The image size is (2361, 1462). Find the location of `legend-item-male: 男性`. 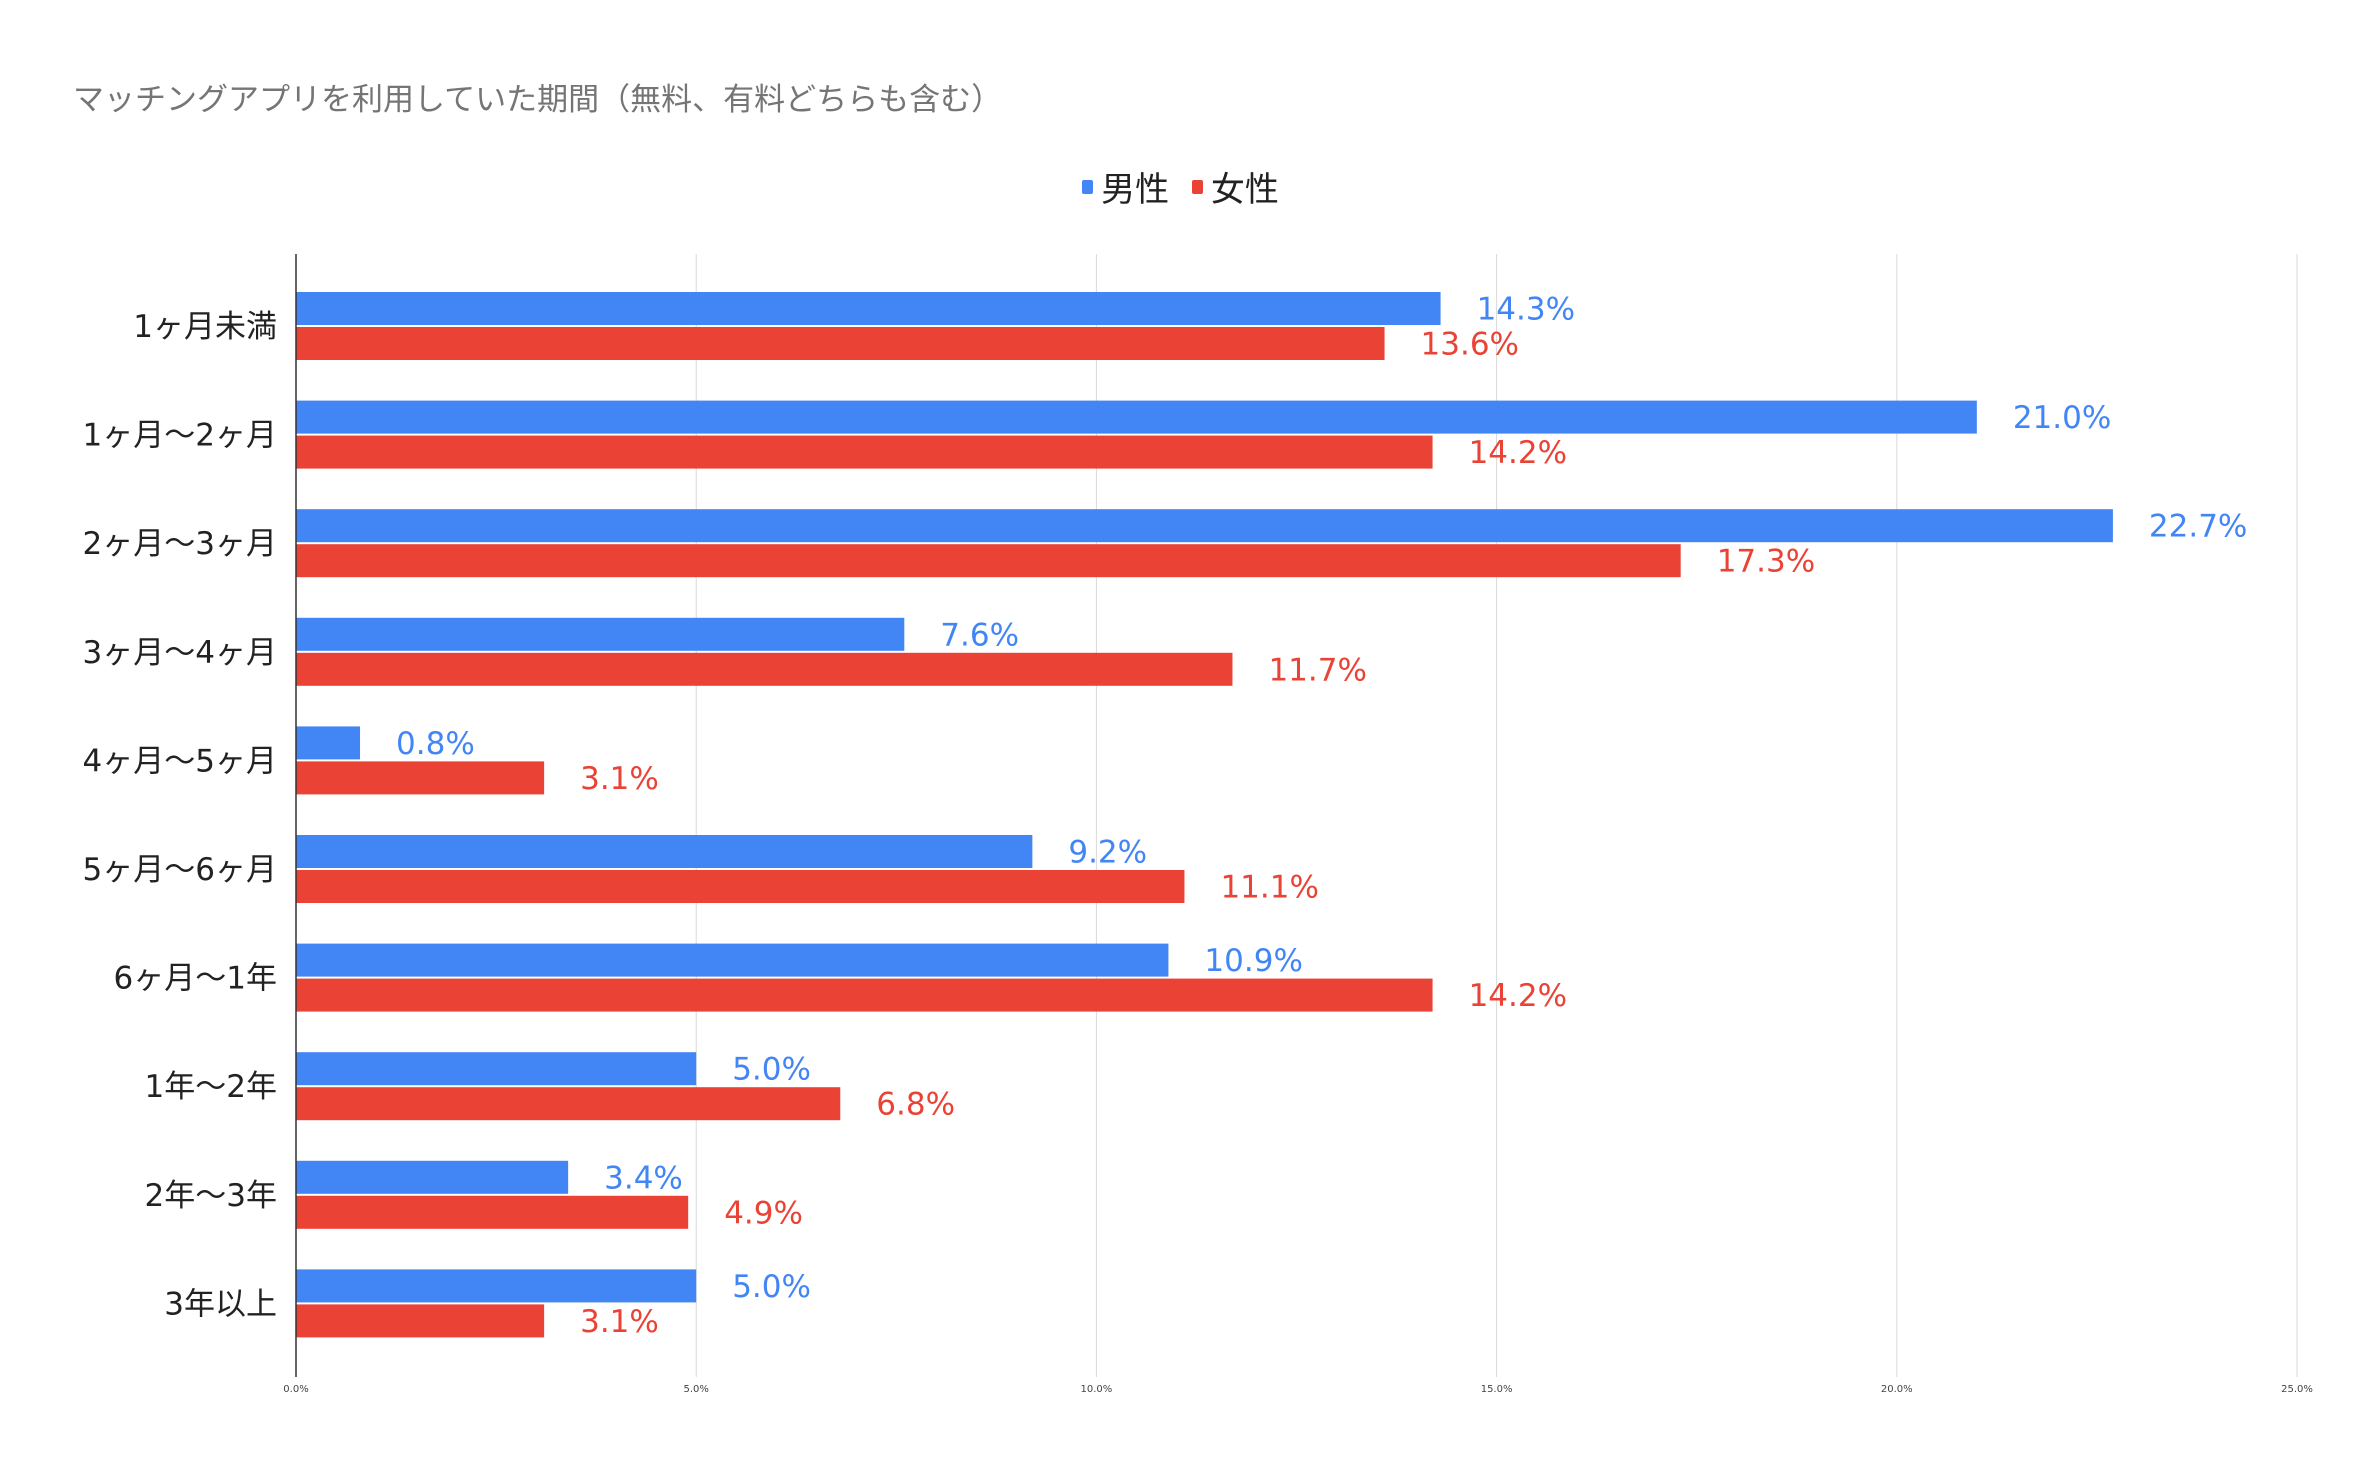

legend-item-male: 男性 is located at coordinates (1125, 186).